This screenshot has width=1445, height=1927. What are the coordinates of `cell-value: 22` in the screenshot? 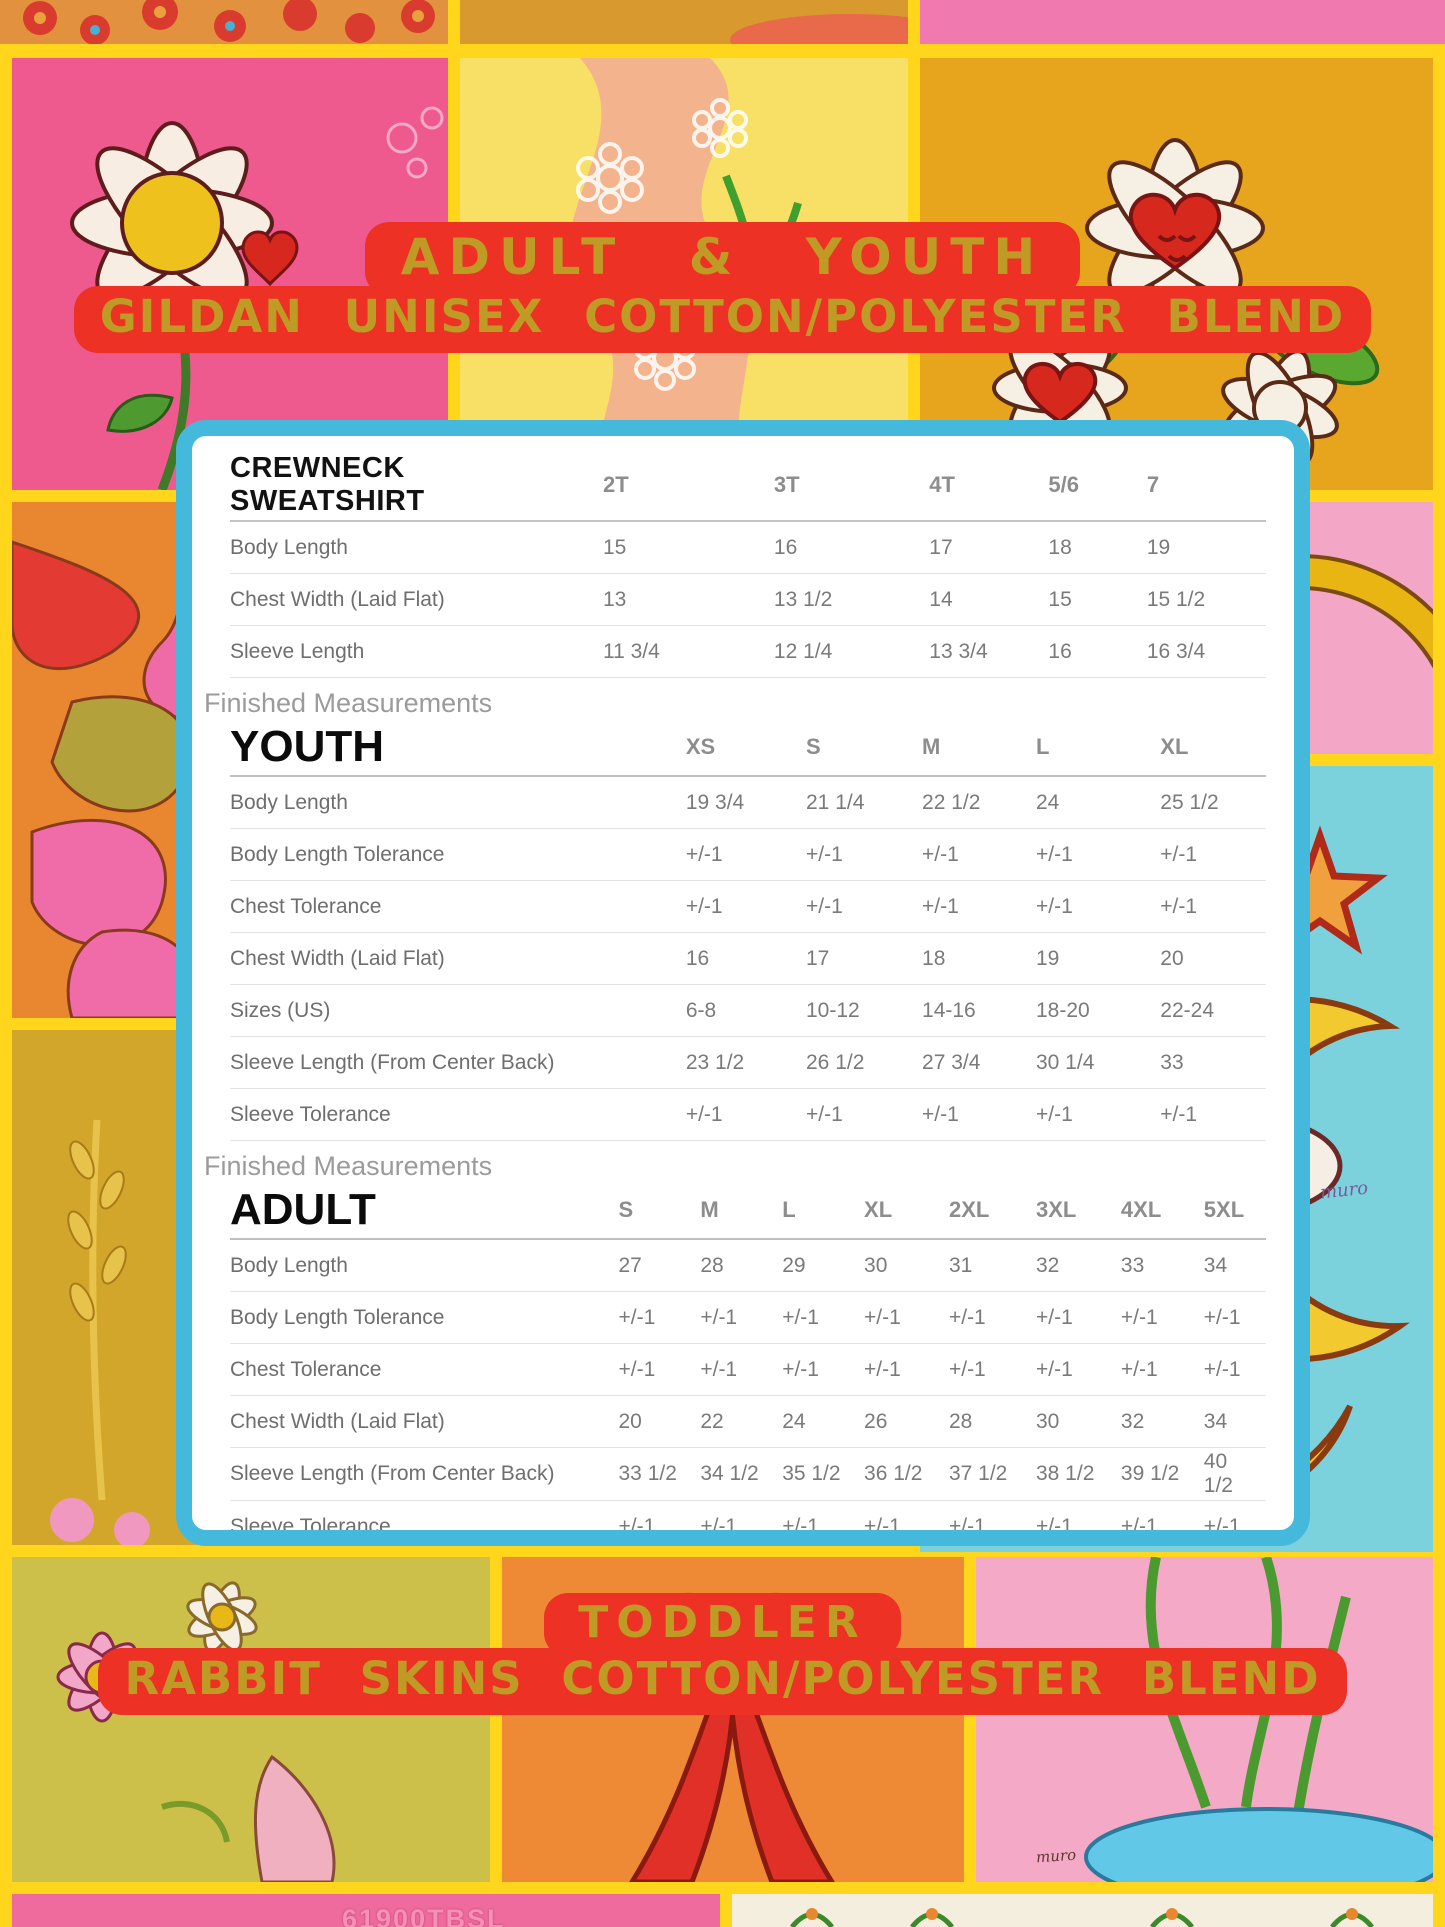 It's located at (712, 1421).